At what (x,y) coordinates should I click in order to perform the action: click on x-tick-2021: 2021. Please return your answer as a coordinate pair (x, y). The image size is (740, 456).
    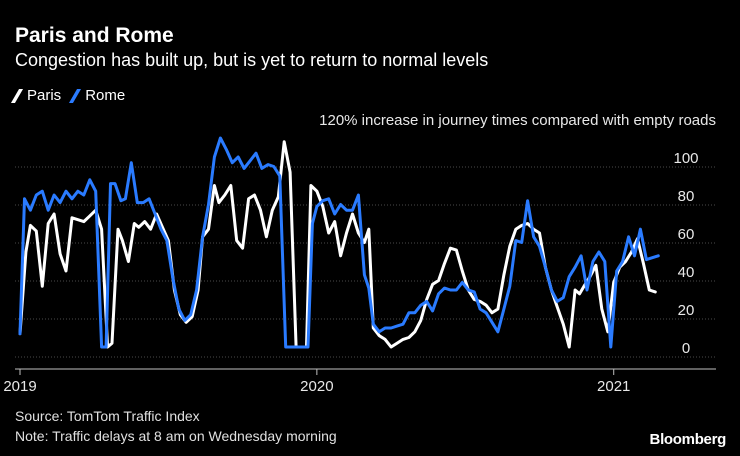
    Looking at the image, I should click on (613, 386).